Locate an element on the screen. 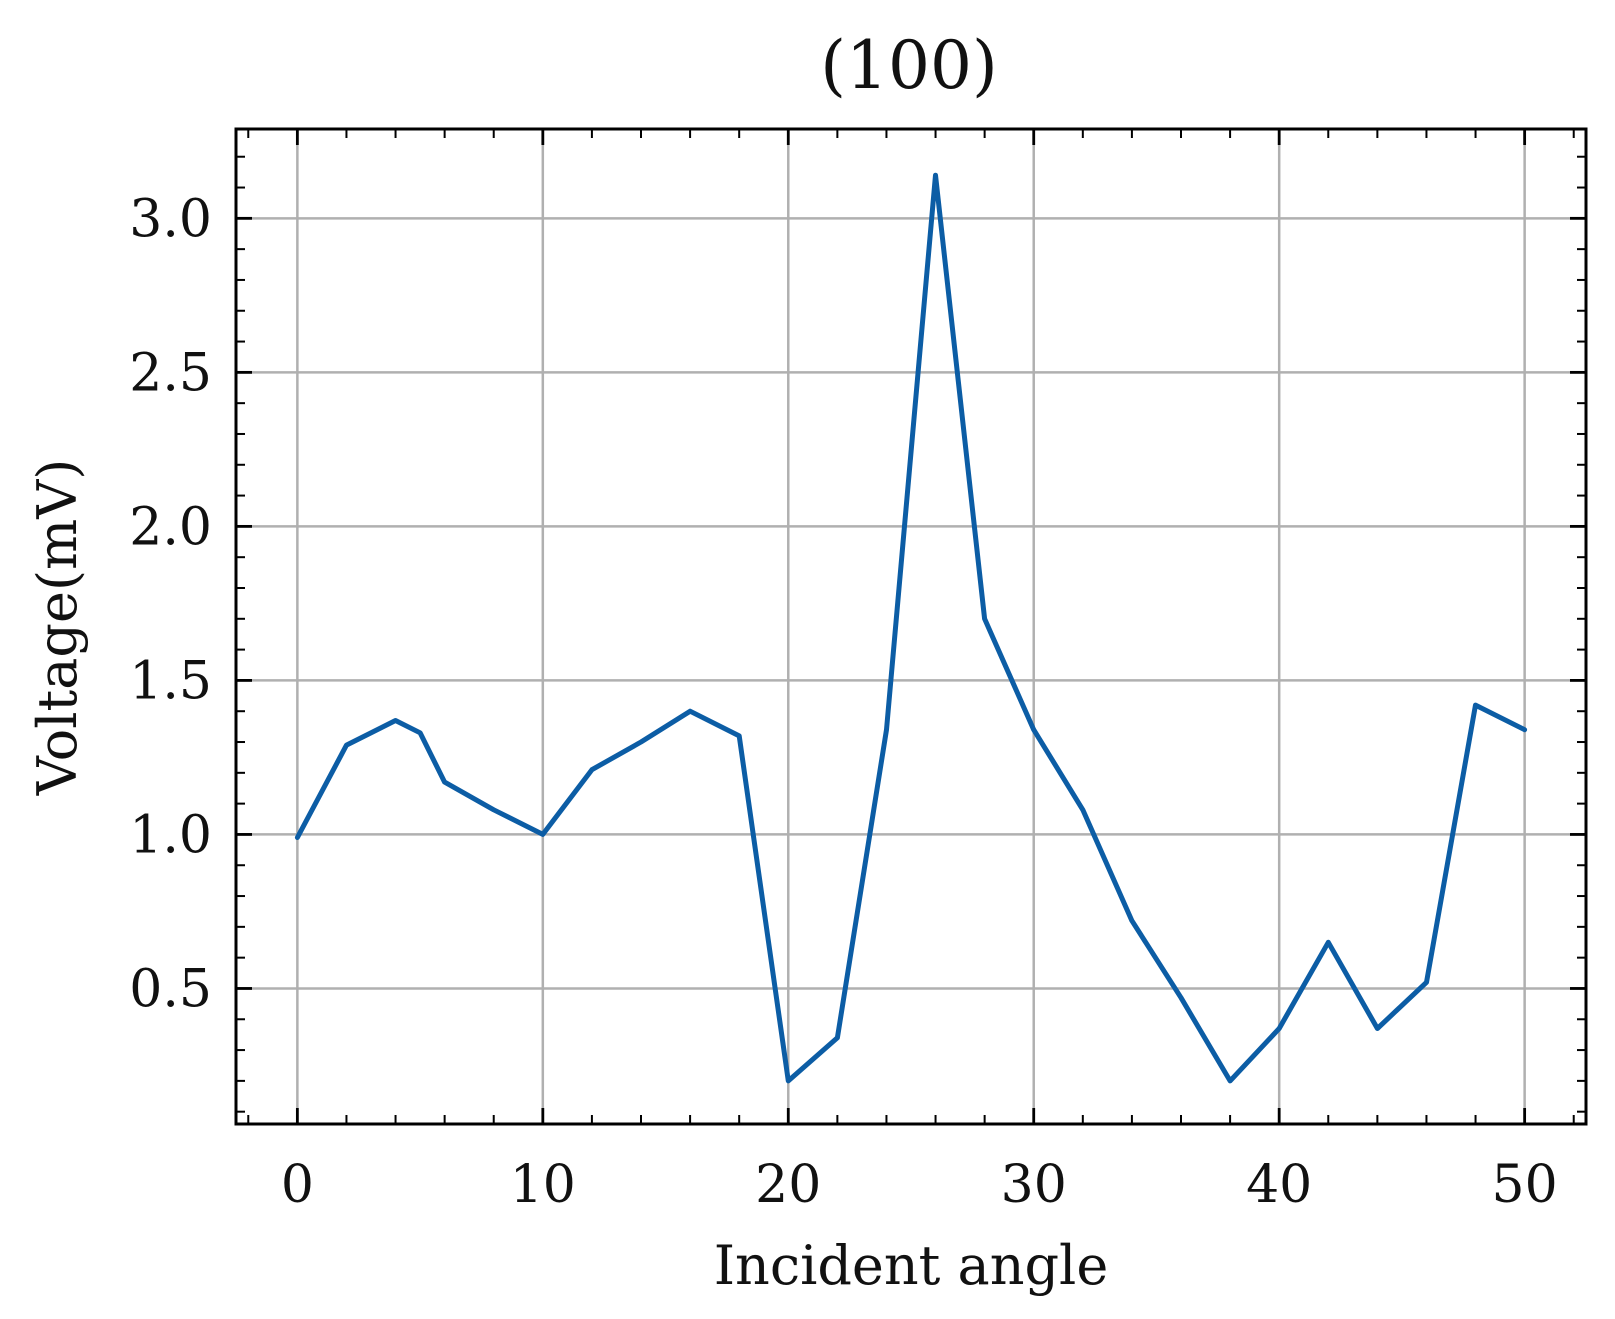 The image size is (1615, 1319). x-tick-label: 40 is located at coordinates (1279, 1185).